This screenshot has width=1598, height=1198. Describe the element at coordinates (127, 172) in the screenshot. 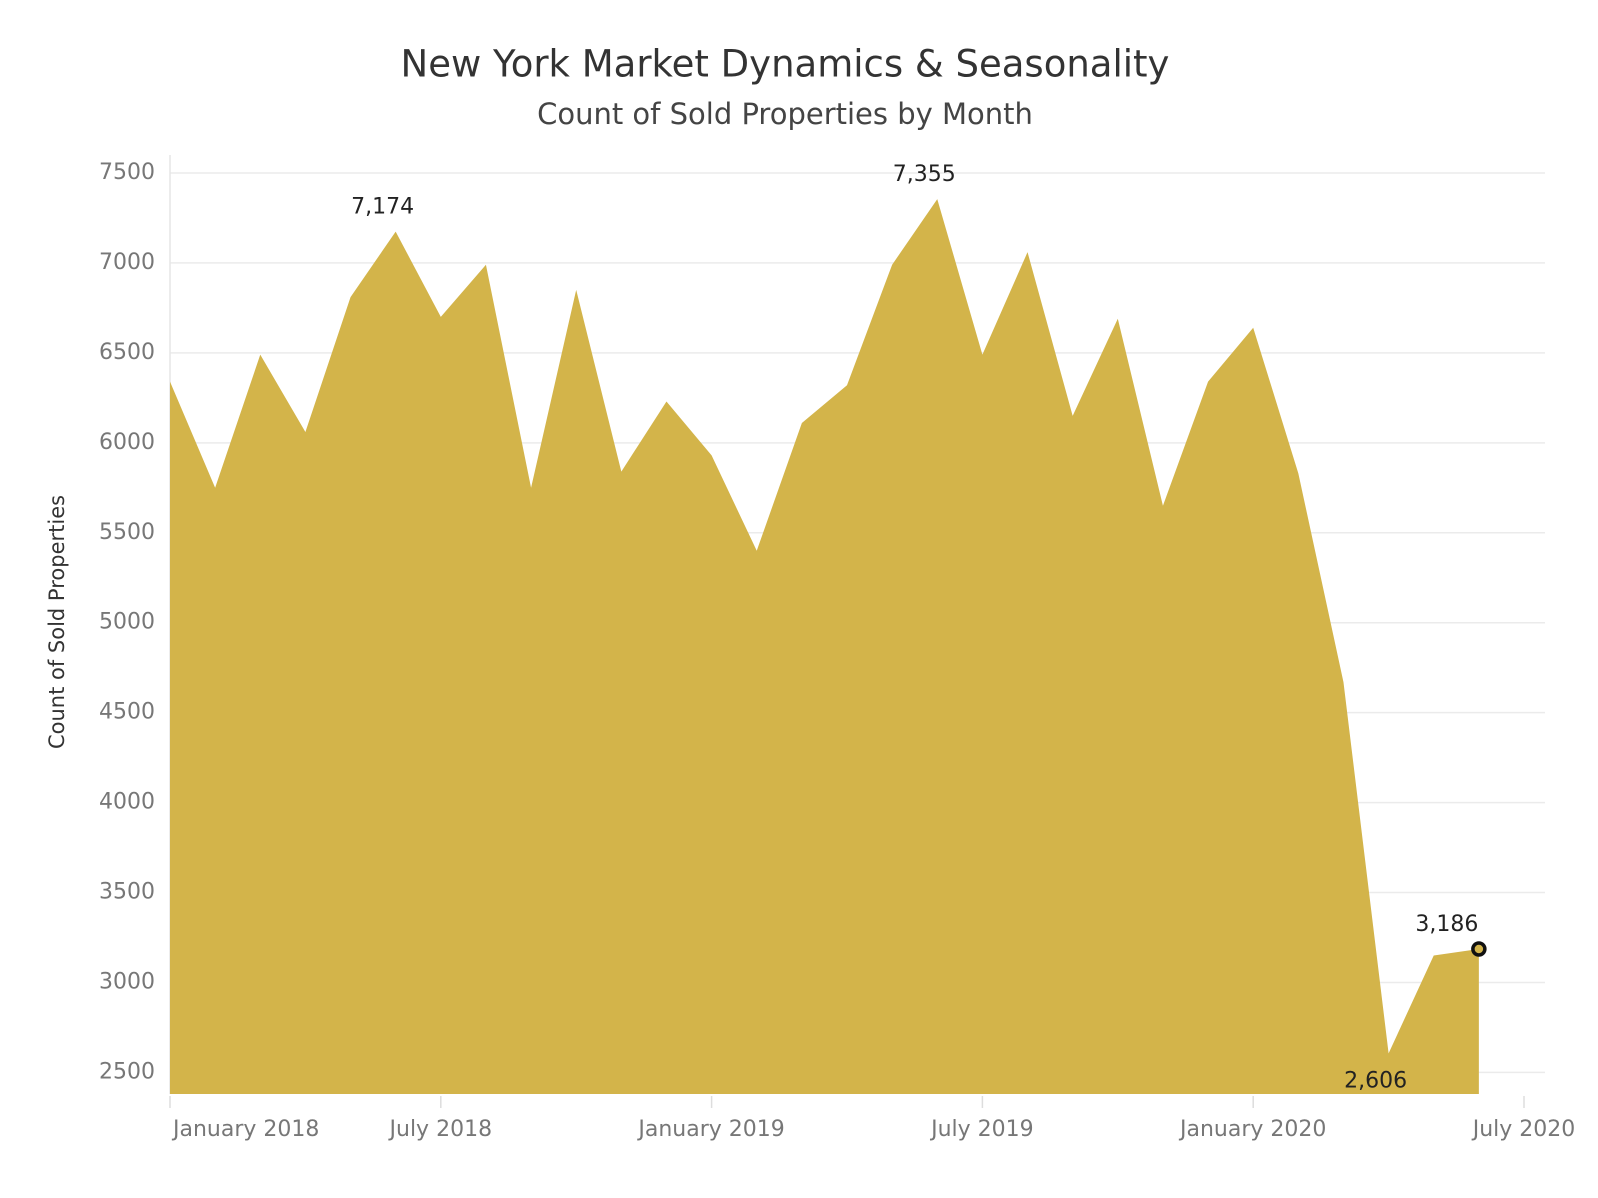

I see `y-tick-label: 7500` at that location.